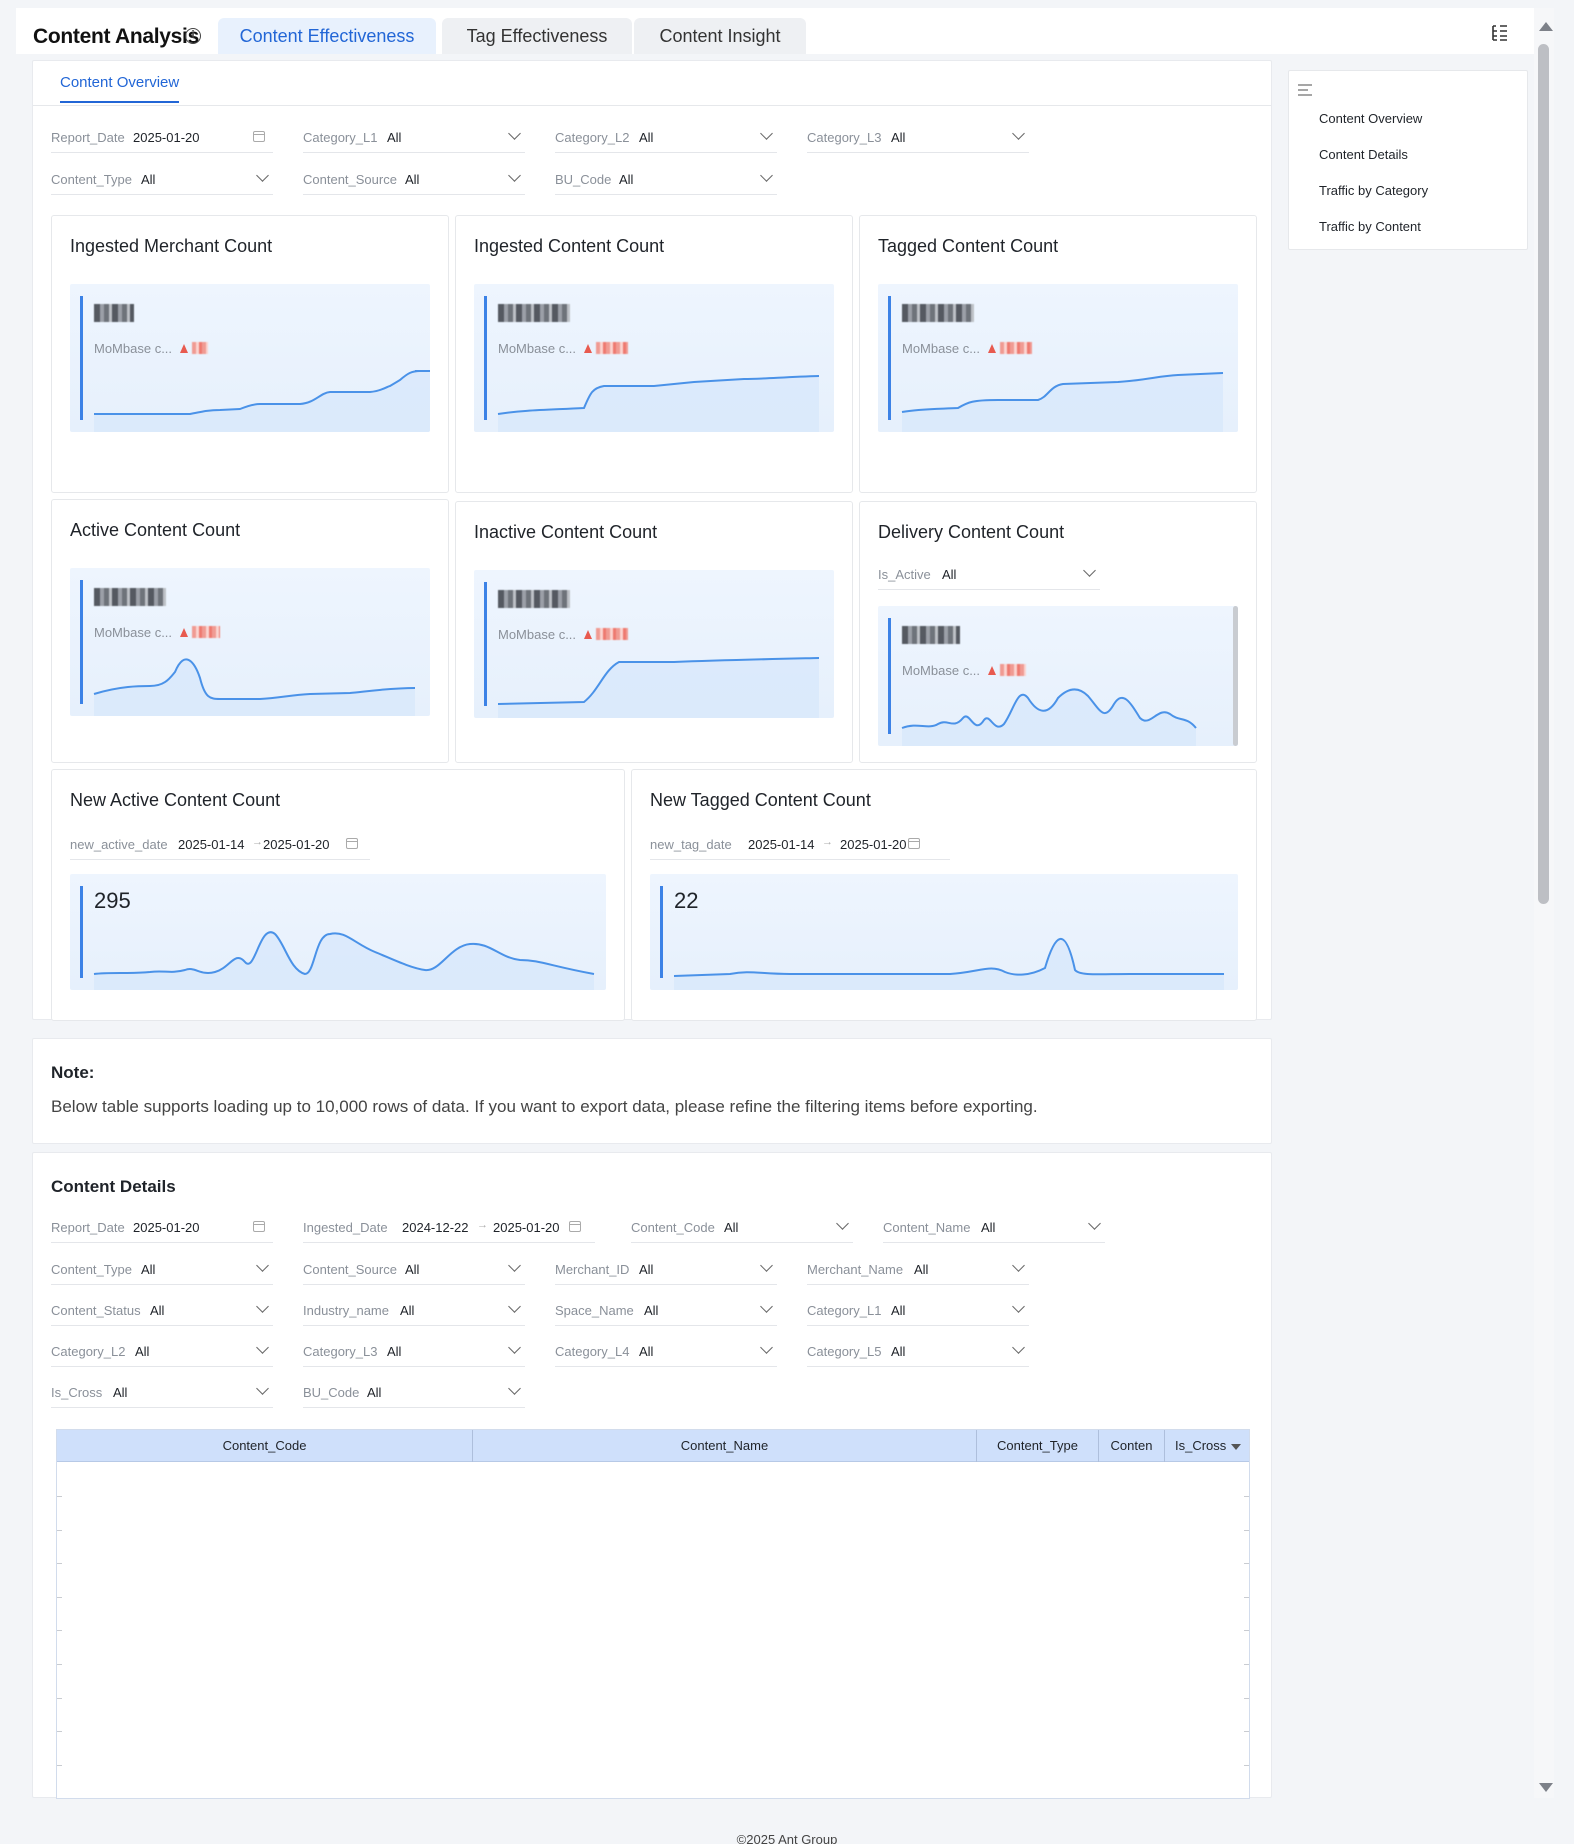 The height and width of the screenshot is (1844, 1574). Describe the element at coordinates (989, 575) in the screenshot. I see `filter-is-active: Is_Active All` at that location.